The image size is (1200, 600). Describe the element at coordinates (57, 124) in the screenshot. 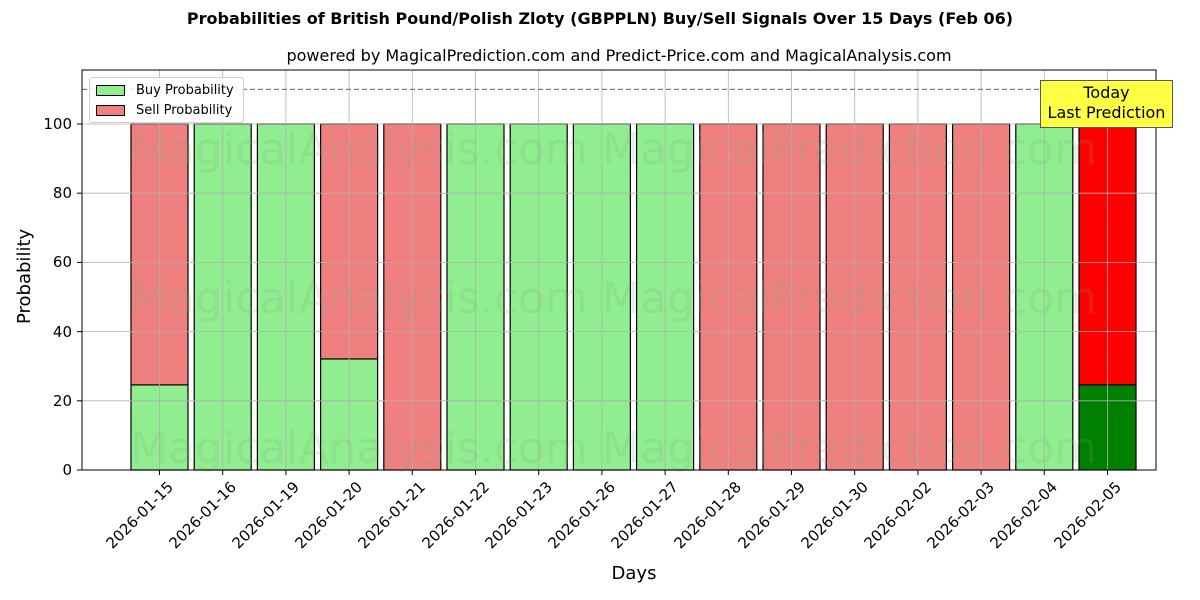

I see `y-tick-label: 100` at that location.